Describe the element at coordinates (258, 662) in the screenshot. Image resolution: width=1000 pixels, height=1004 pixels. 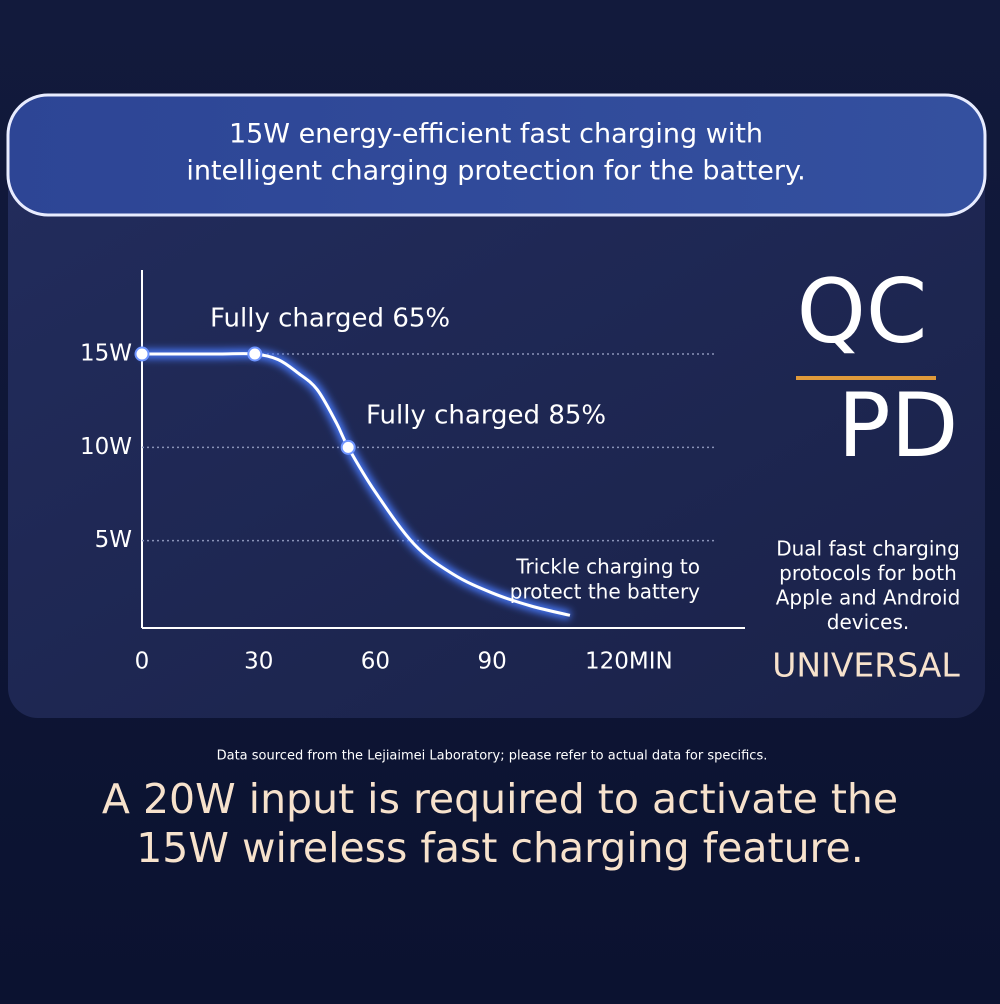
I see `x-tick-label: 30` at that location.